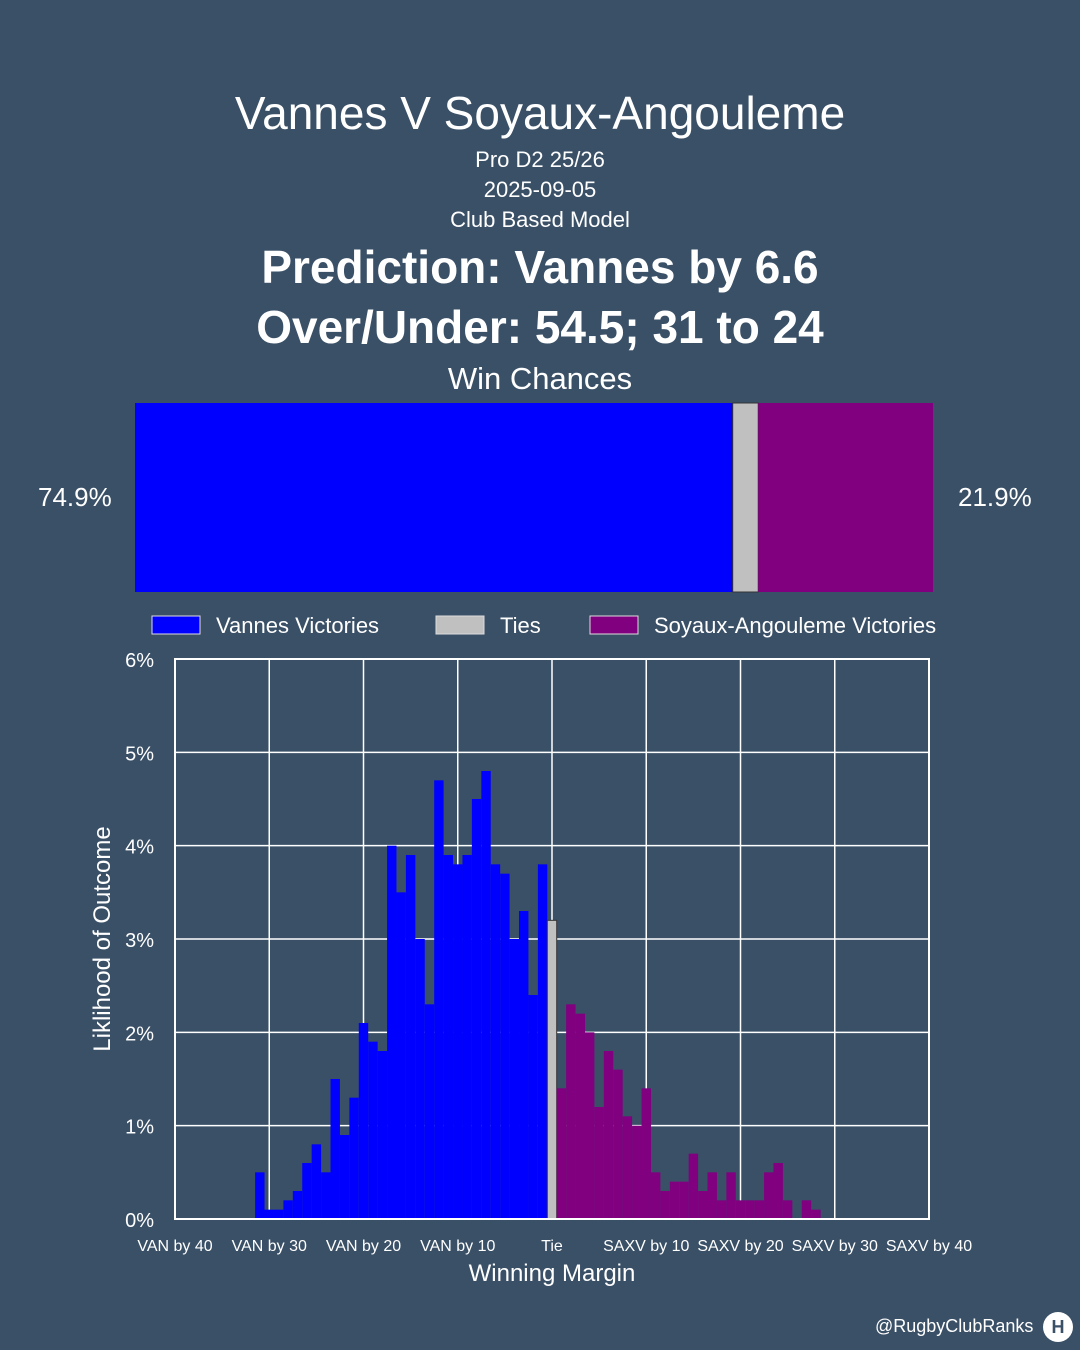  I want to click on win-chance-segment-away, so click(845, 497).